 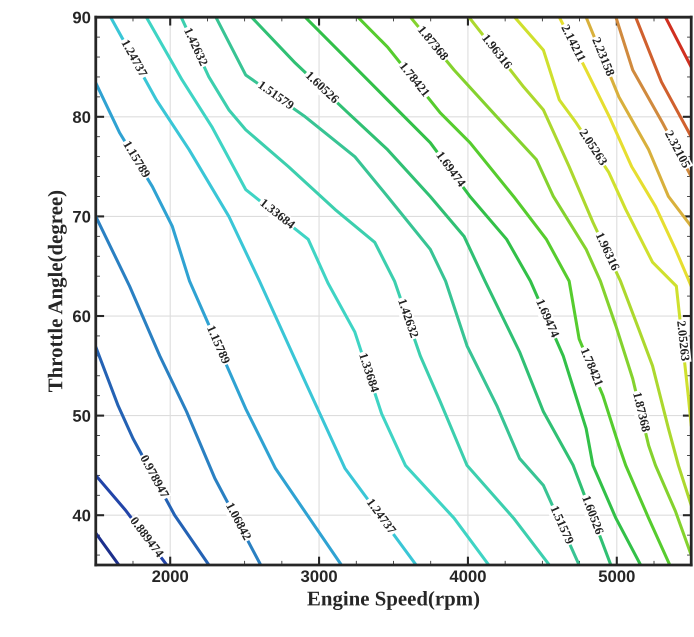 I want to click on y-tick-label: 70, so click(x=81, y=216).